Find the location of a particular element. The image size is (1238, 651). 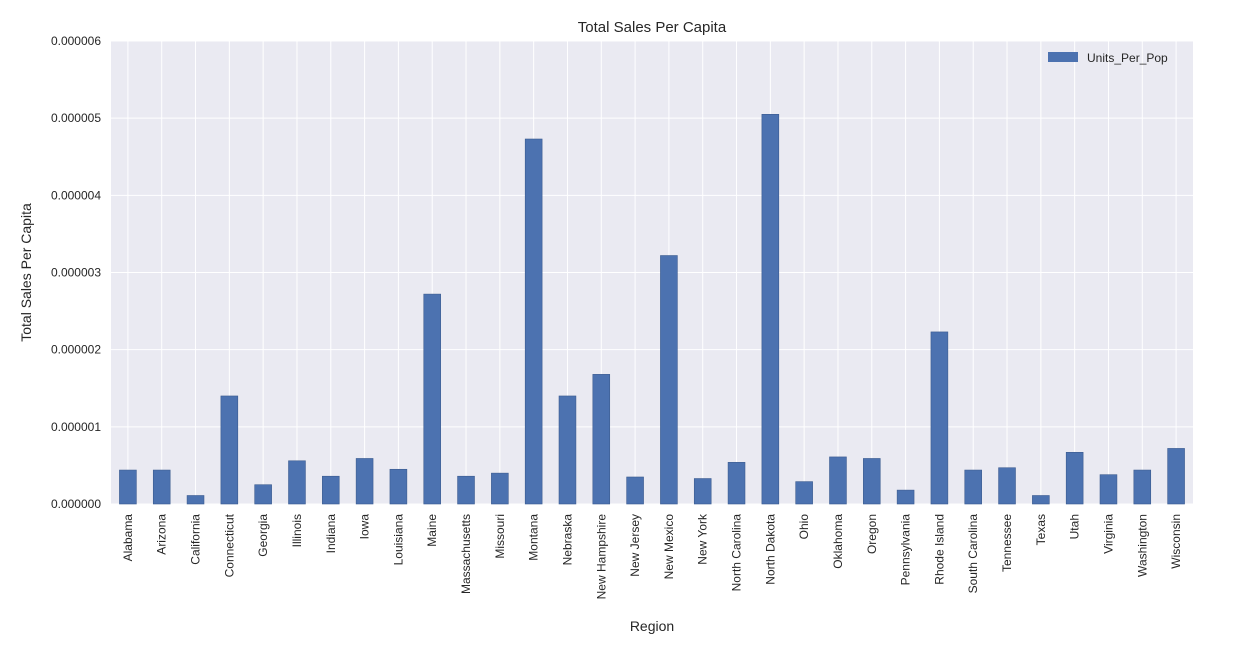

bar-texas is located at coordinates (1041, 500).